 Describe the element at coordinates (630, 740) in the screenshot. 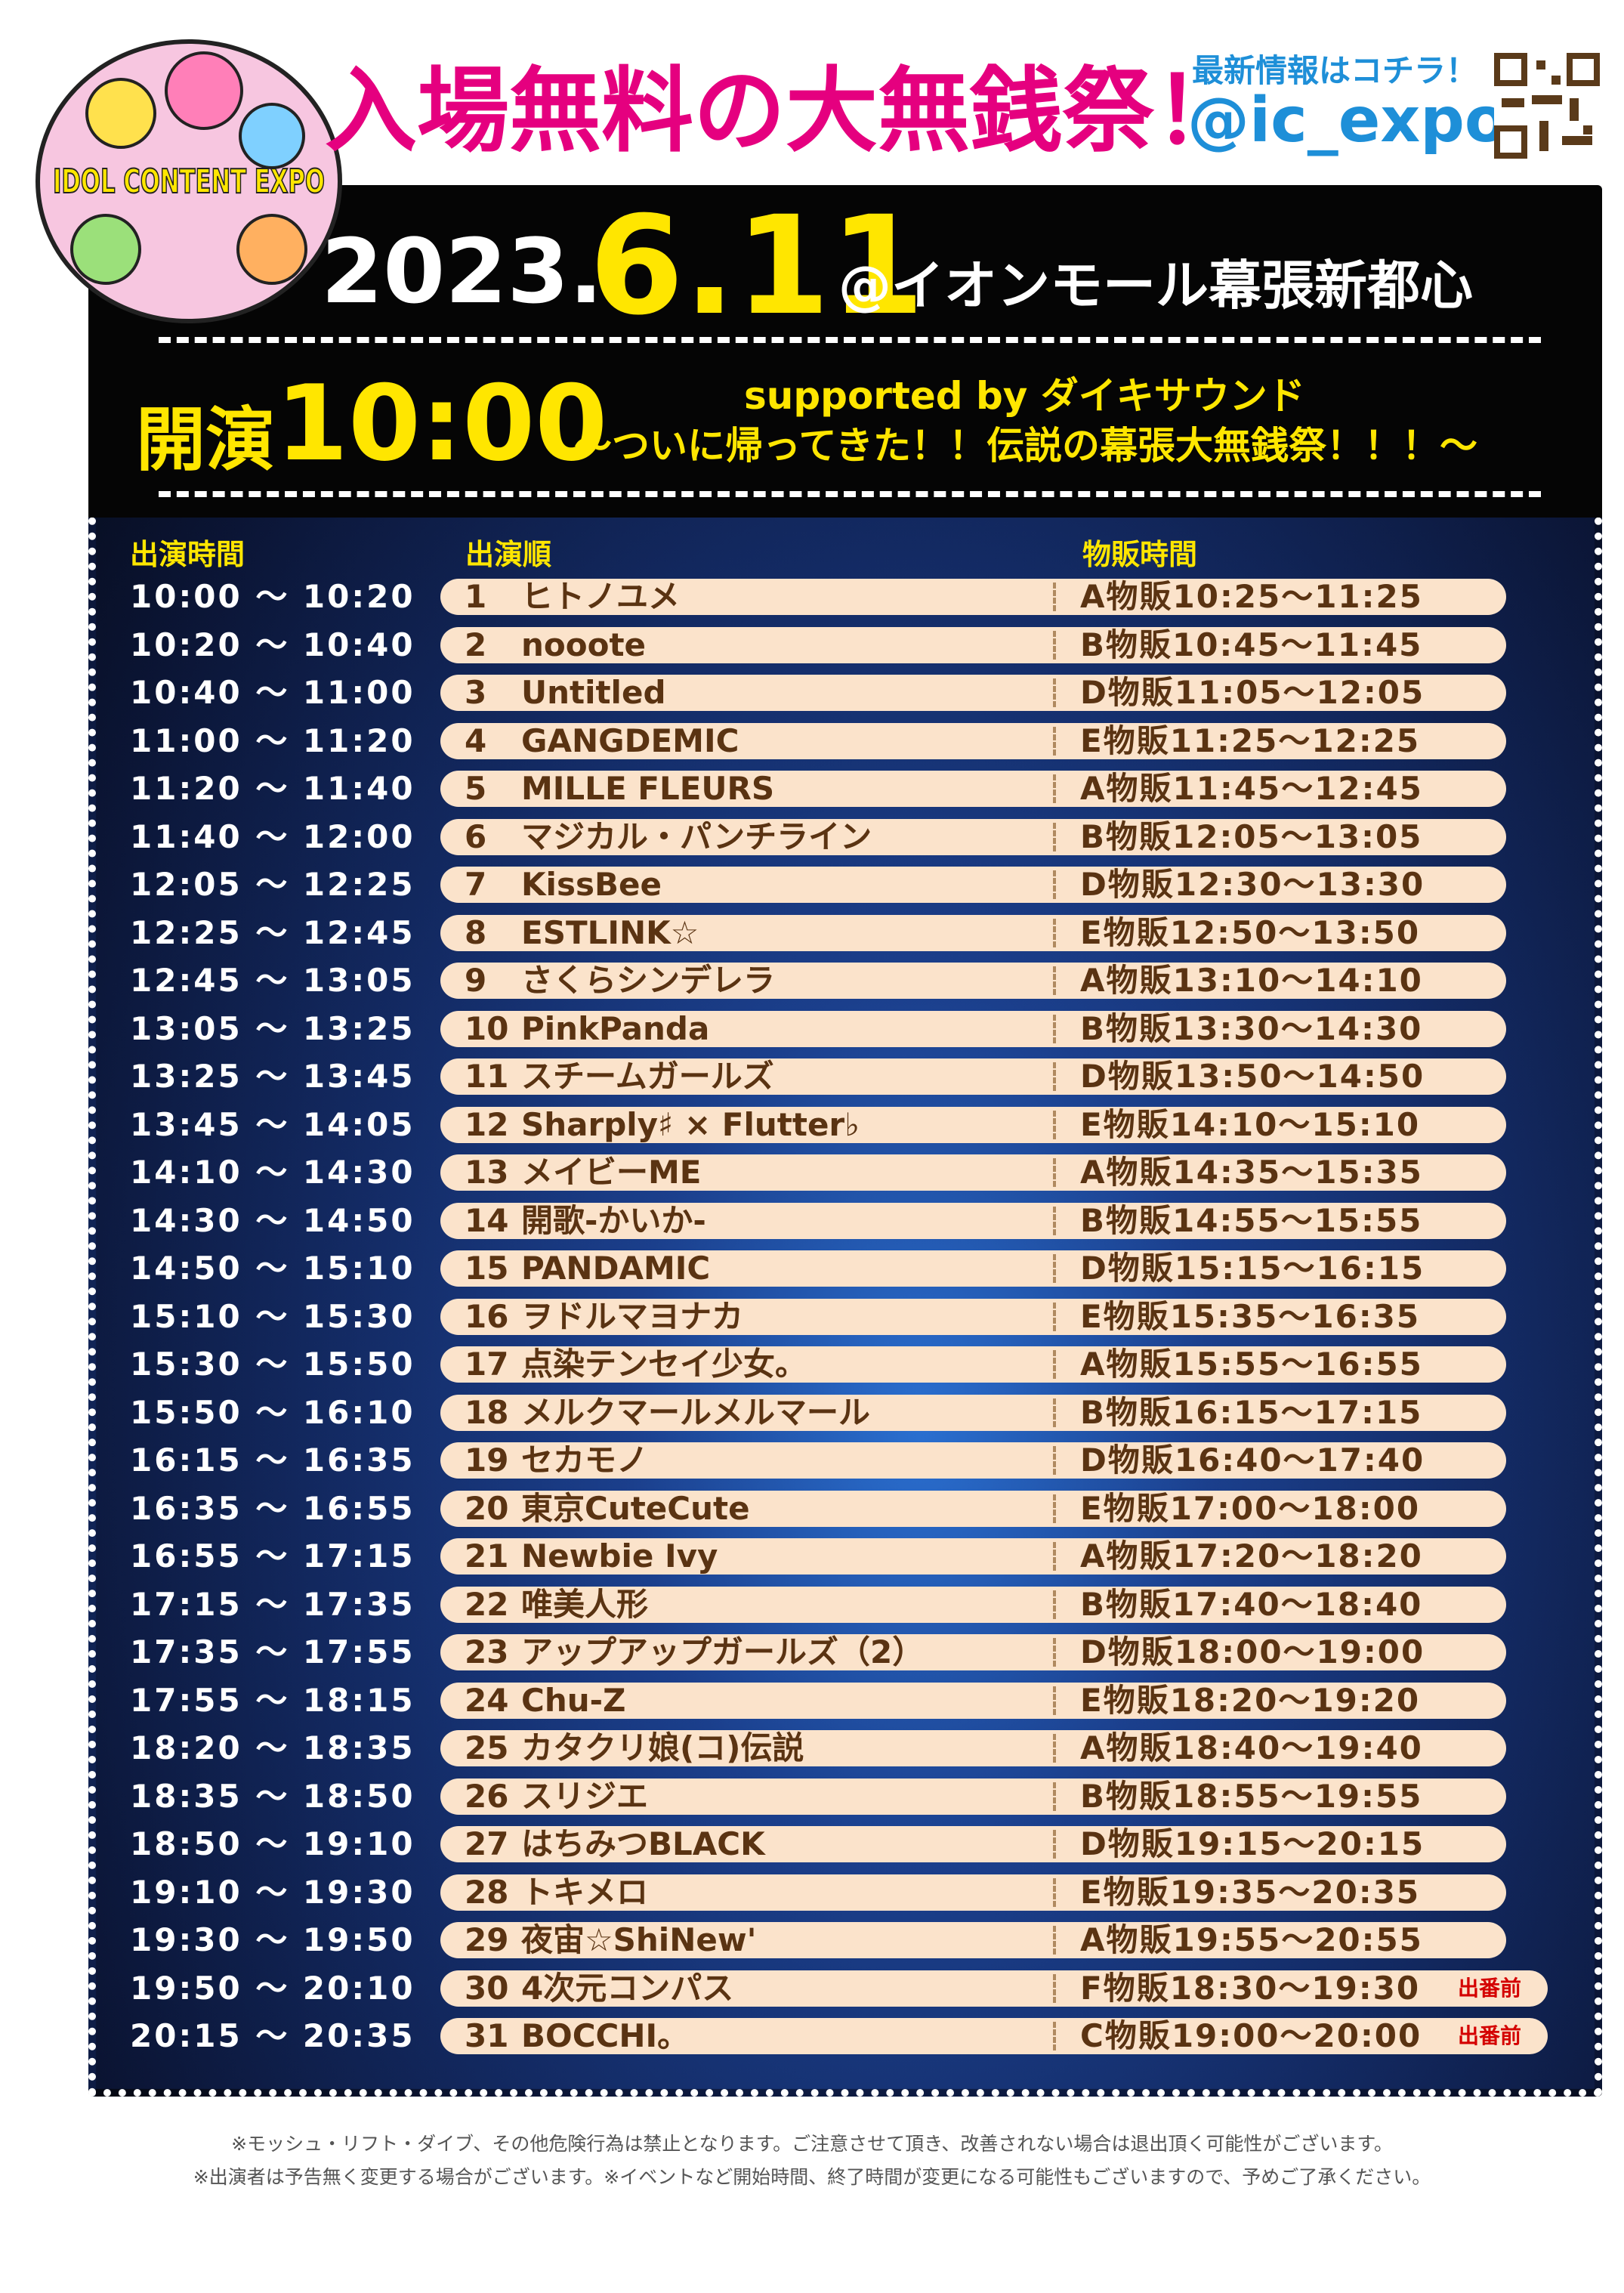

I see `performer-name: GANGDEMIC` at that location.